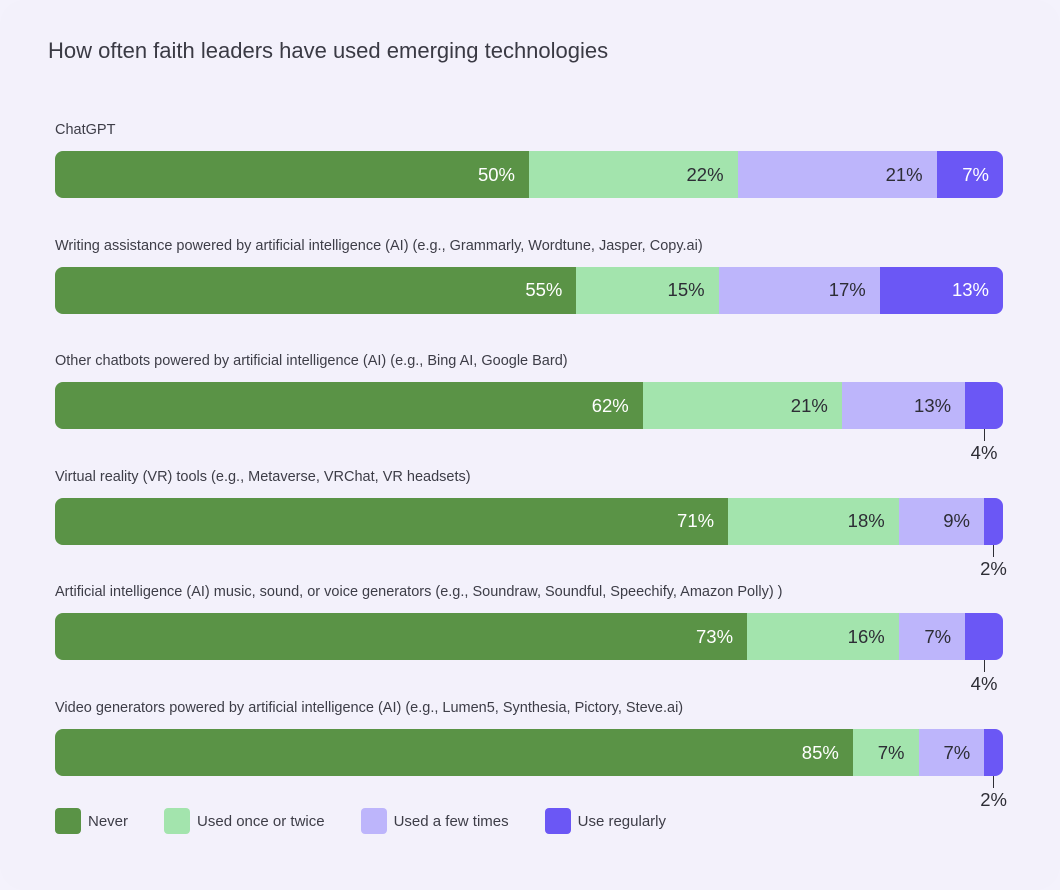 This screenshot has height=890, width=1060. What do you see at coordinates (349, 406) in the screenshot?
I see `bar-segment: 62%` at bounding box center [349, 406].